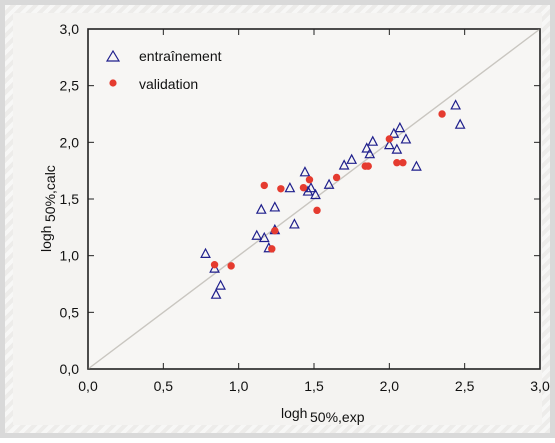 This screenshot has width=555, height=443. I want to click on x-axis-label-sub: 50%,exp, so click(337, 417).